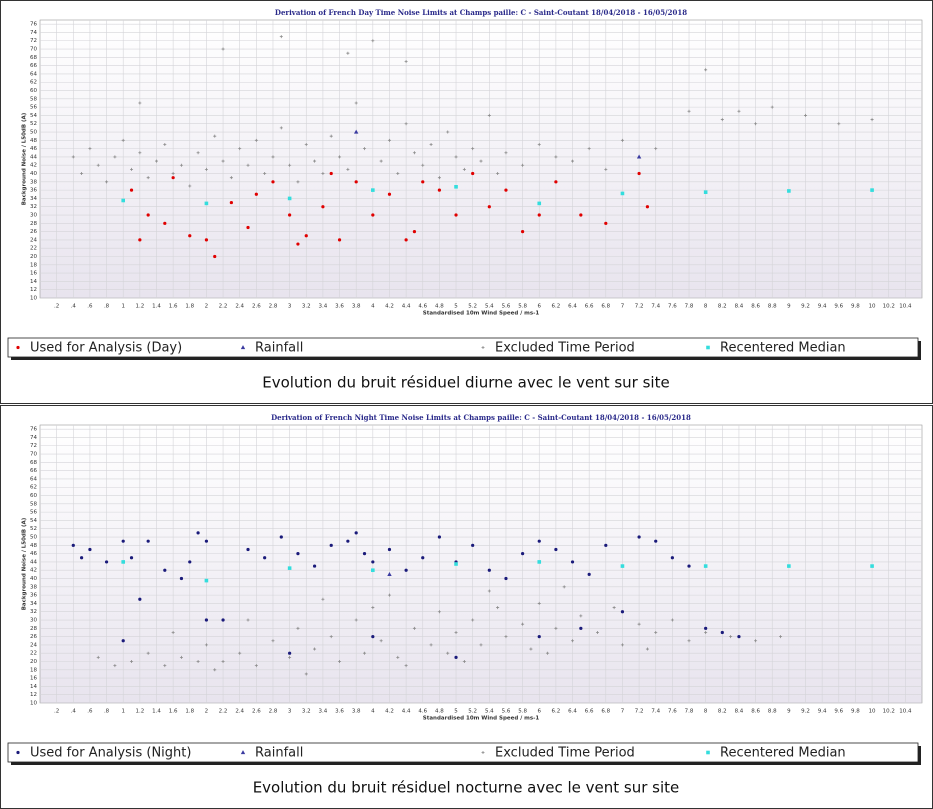  I want to click on y-tick-label: 12, so click(33, 290).